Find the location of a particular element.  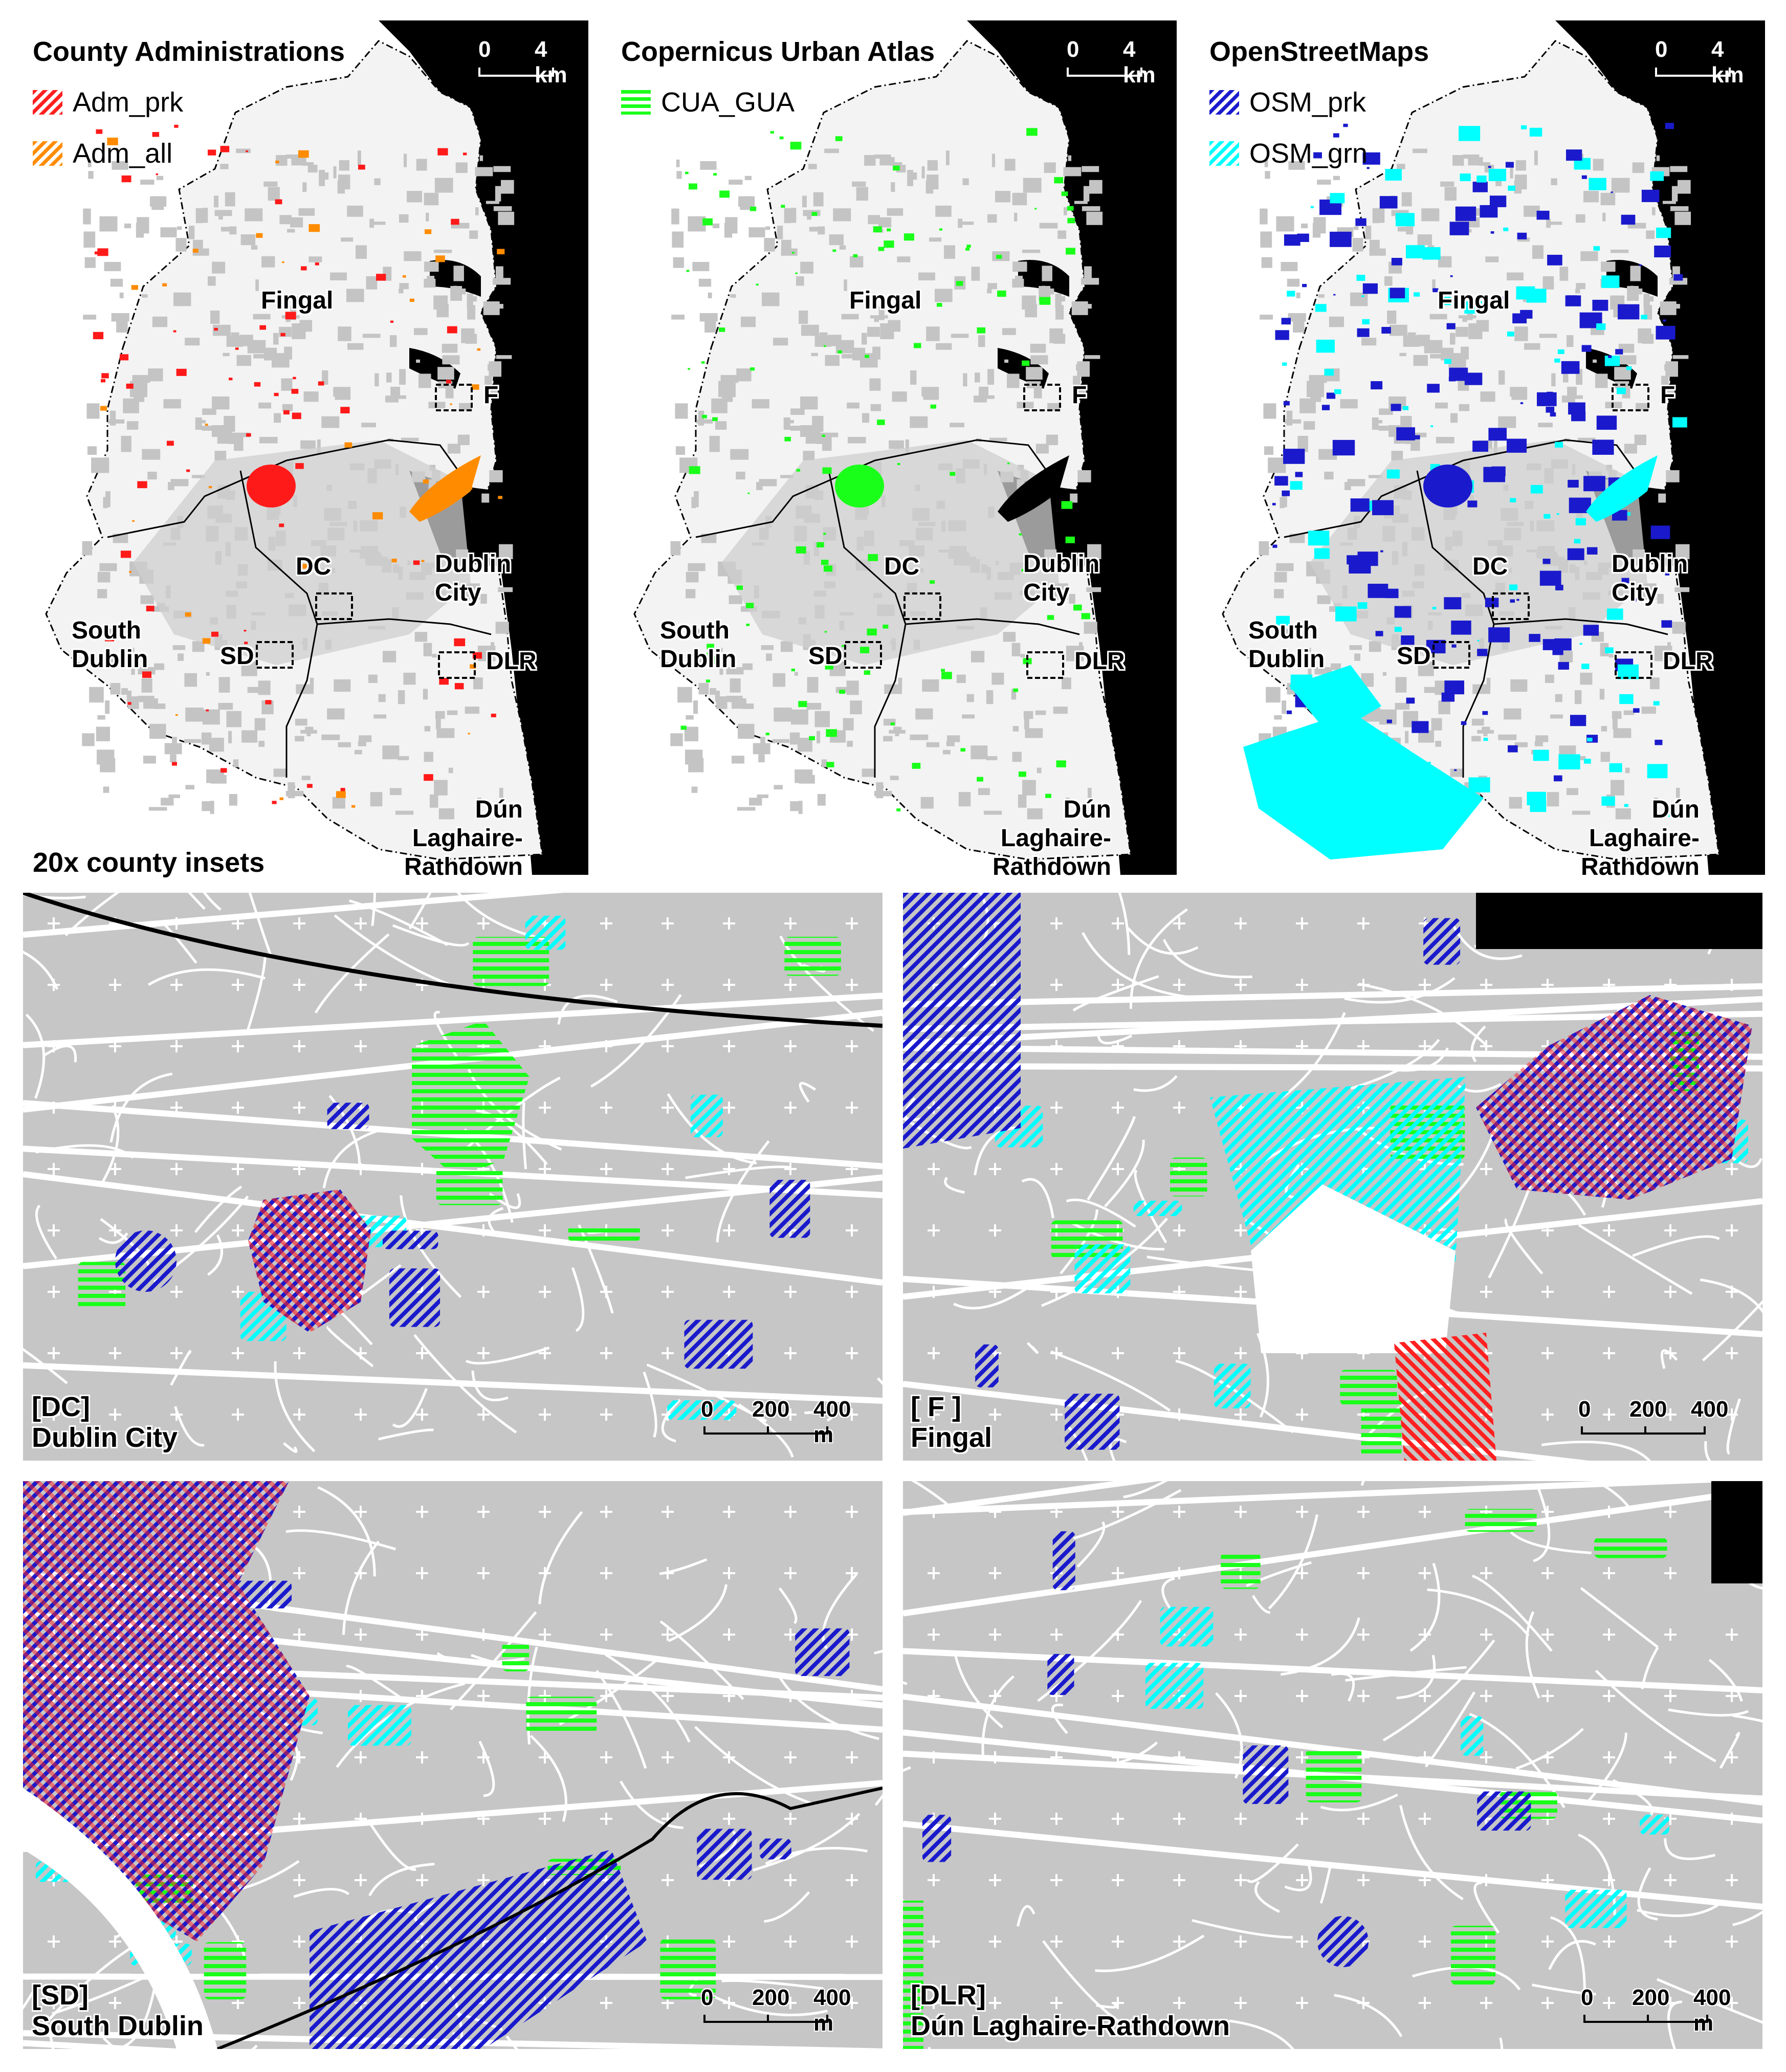

legend-item: OSM_prk is located at coordinates (1288, 102).